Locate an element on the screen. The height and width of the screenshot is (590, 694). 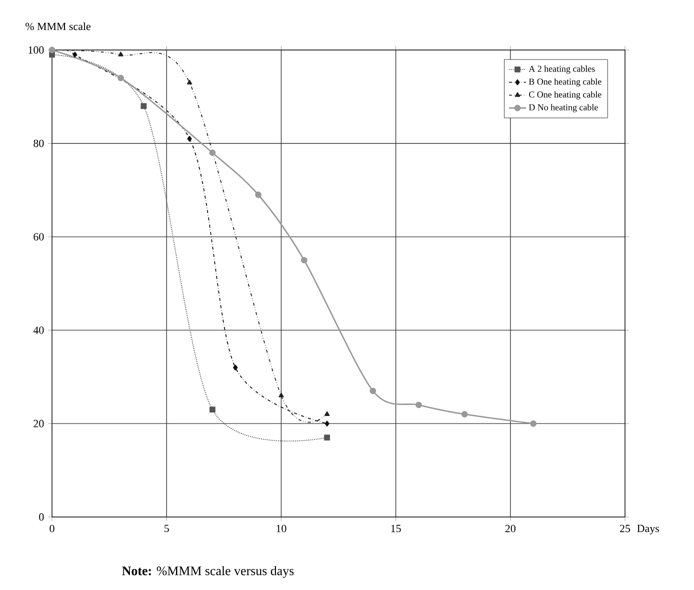
legend-label: D No heating cable is located at coordinates (563, 108).